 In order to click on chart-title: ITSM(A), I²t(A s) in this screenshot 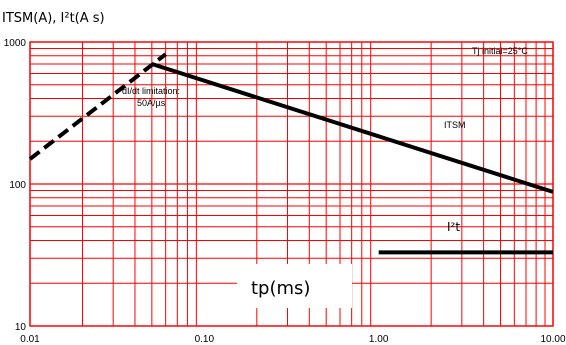, I will do `click(53, 18)`.